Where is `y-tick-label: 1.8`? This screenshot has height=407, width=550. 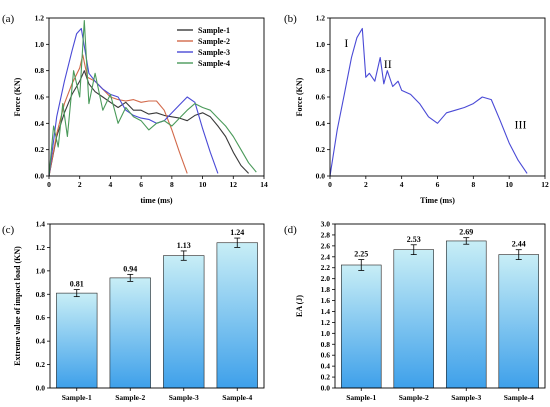
y-tick-label: 1.8 is located at coordinates (326, 289).